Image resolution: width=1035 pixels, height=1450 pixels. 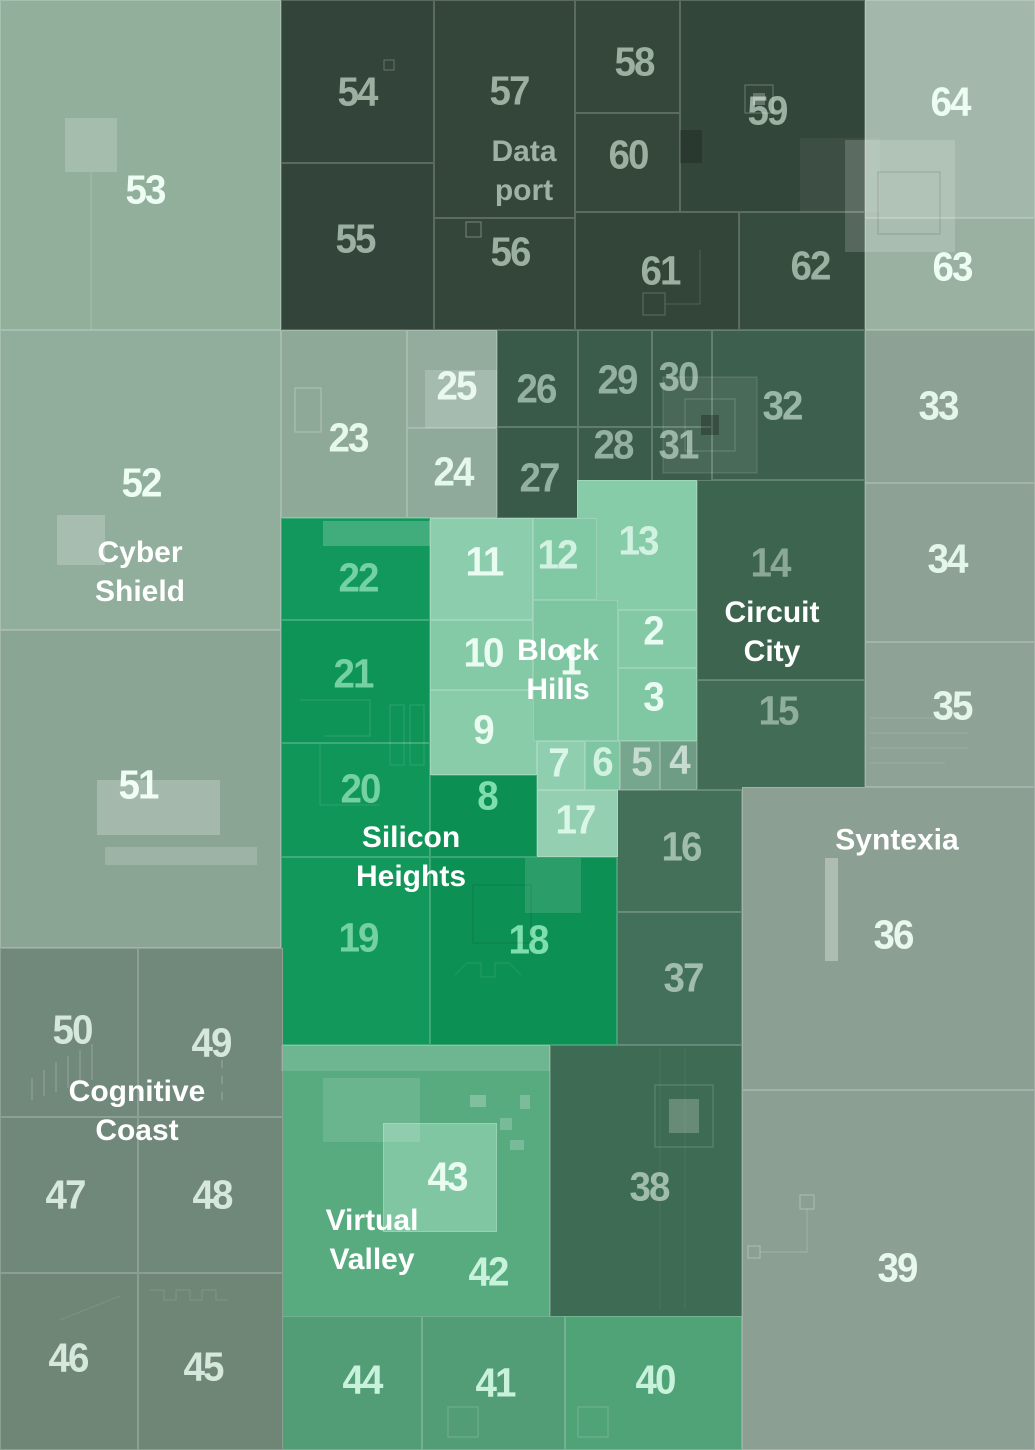 I want to click on zone-52: 52, so click(x=140, y=480).